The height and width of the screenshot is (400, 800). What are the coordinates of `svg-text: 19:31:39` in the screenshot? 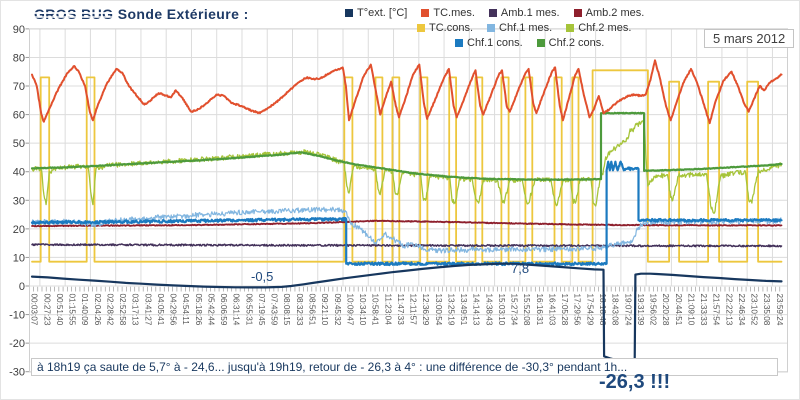 It's located at (640, 310).